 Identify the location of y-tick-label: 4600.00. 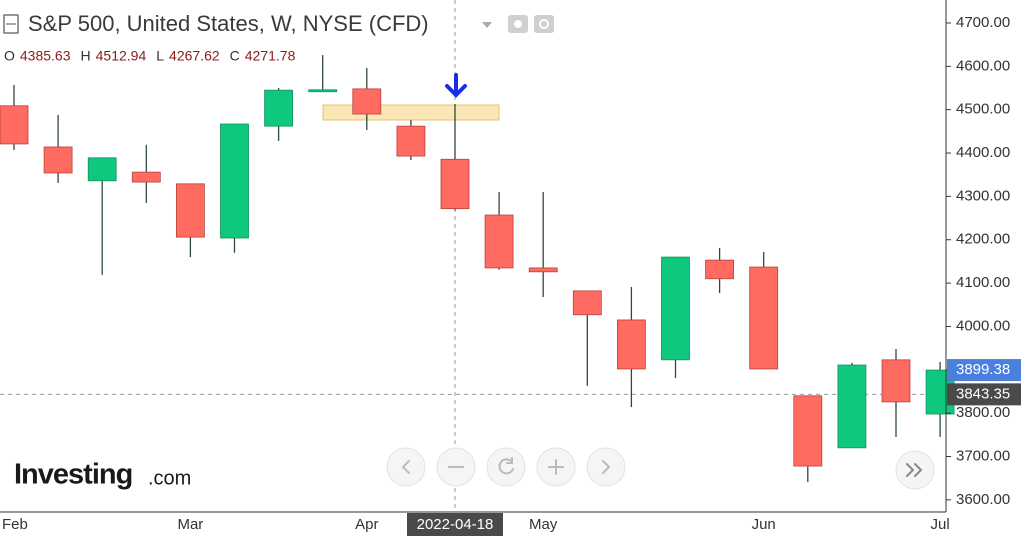
(983, 65).